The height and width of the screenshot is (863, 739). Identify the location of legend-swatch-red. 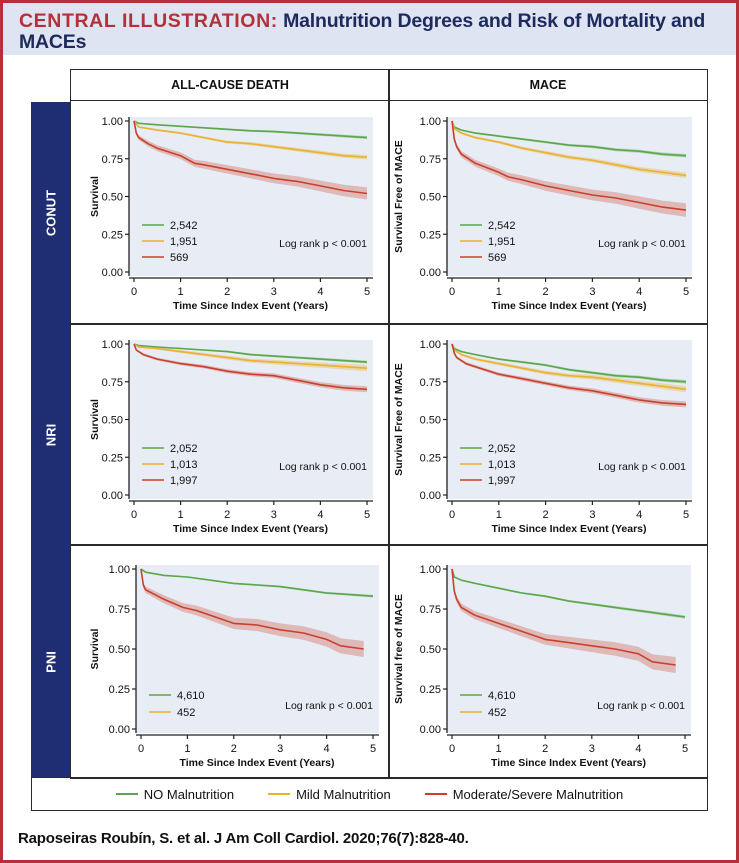
(435, 794).